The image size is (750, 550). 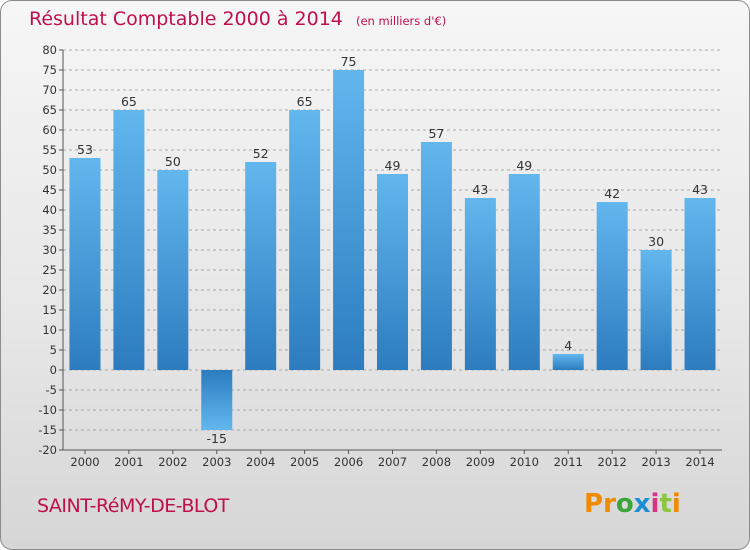 What do you see at coordinates (261, 153) in the screenshot?
I see `value-label: 52` at bounding box center [261, 153].